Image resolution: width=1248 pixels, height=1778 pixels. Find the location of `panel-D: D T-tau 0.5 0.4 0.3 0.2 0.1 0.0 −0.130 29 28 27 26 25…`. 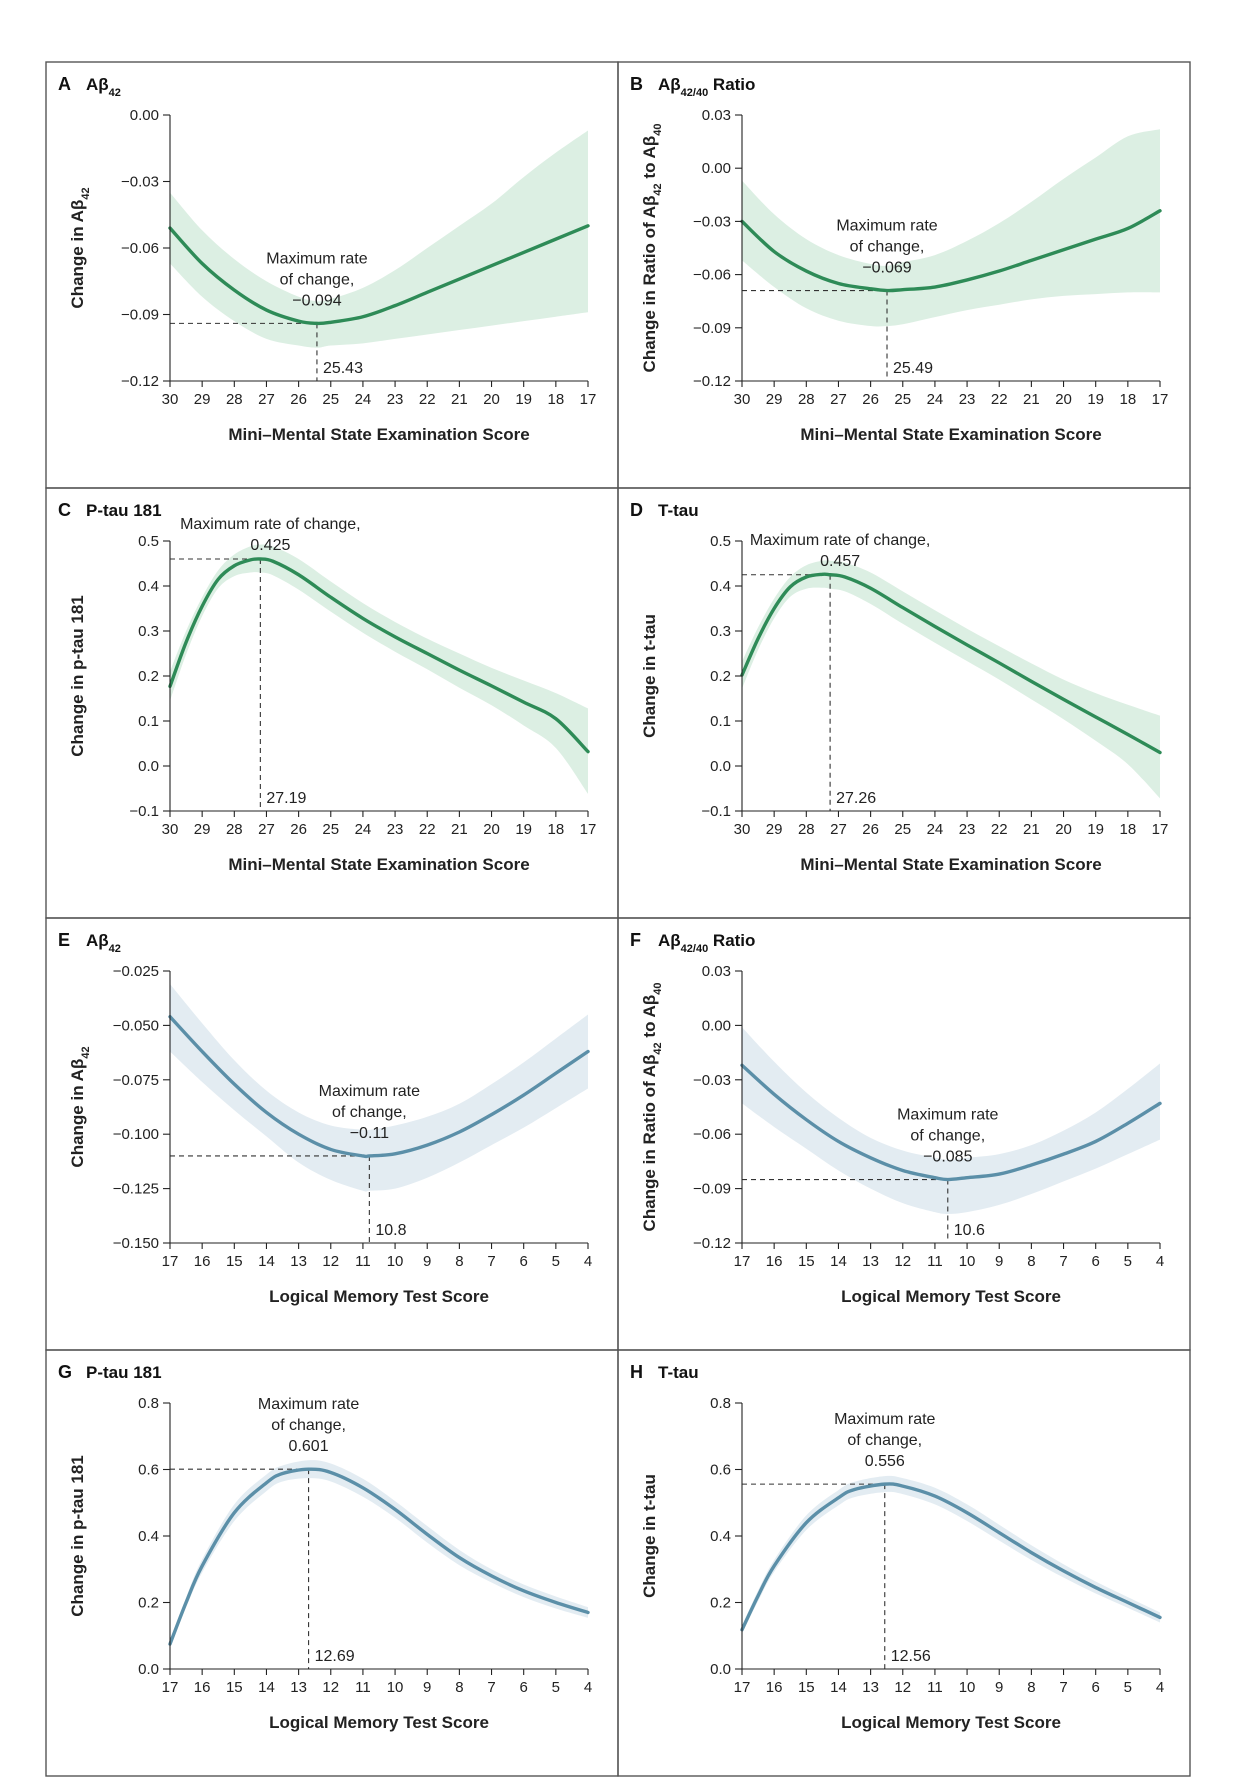

panel-D: D T-tau 0.5 0.4 0.3 0.2 0.1 0.0 −0.130 29 28 27 26 25… is located at coordinates (904, 703).